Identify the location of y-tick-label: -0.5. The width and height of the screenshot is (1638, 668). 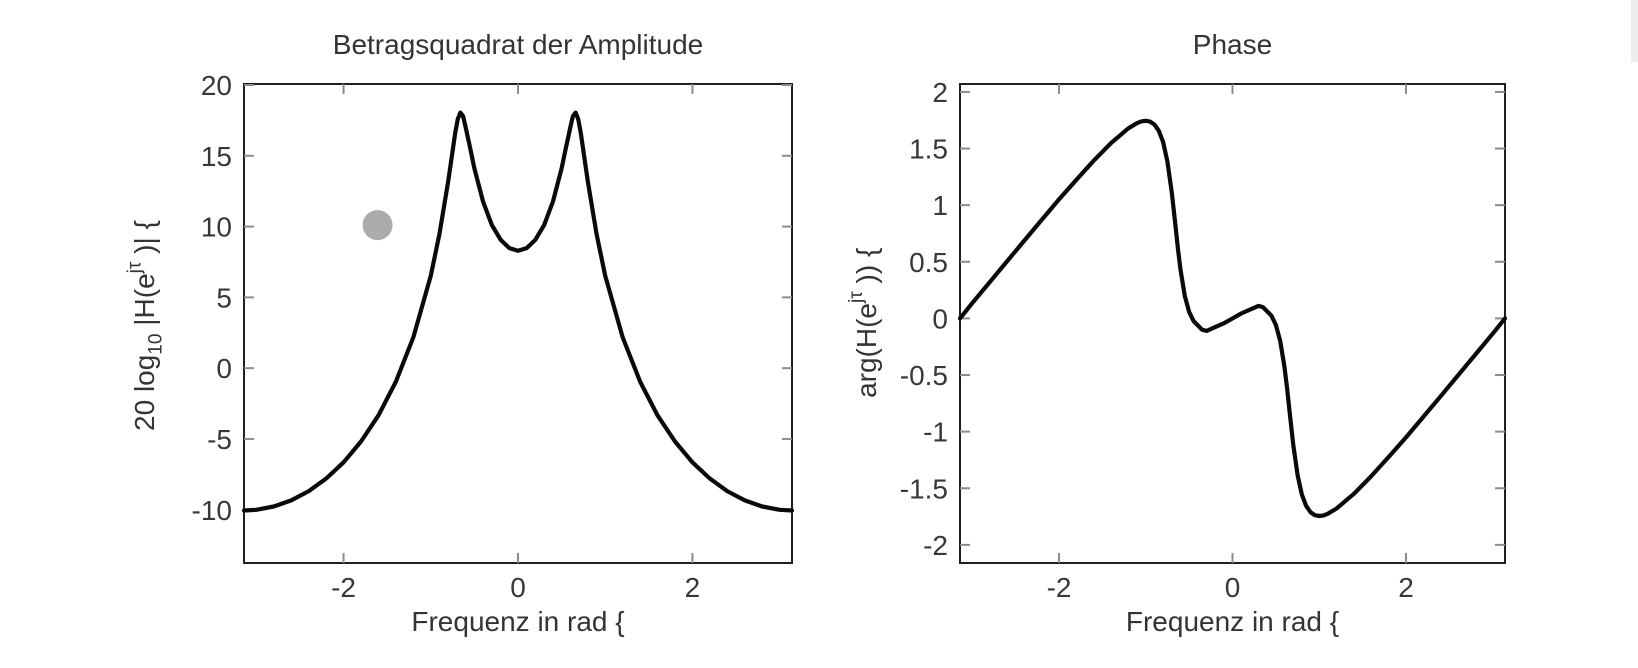
(924, 375).